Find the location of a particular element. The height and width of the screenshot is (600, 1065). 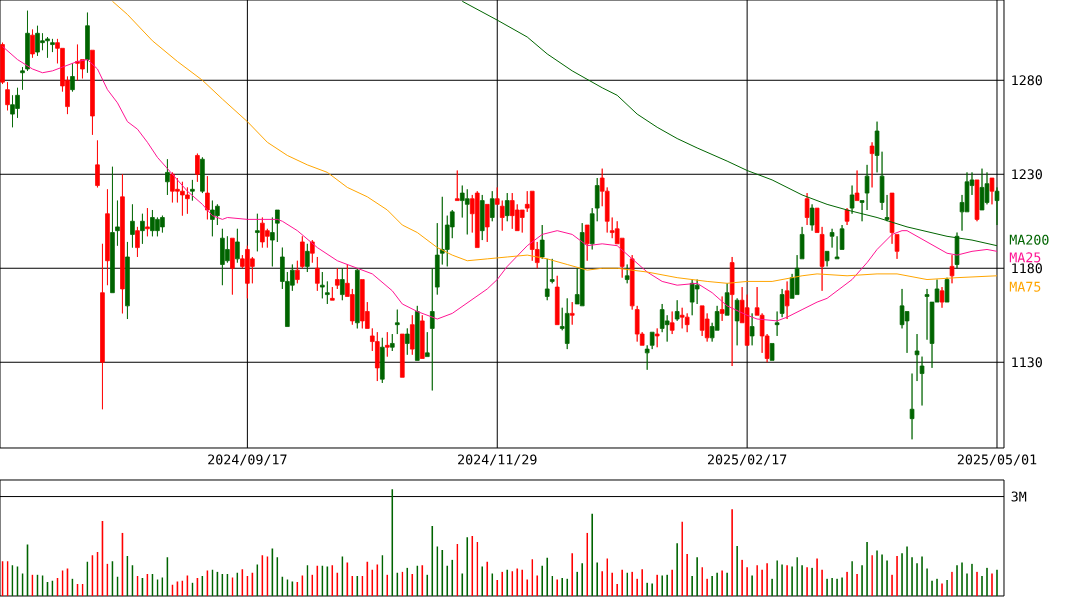

x-tick-label: 2024/09/17 is located at coordinates (247, 460).